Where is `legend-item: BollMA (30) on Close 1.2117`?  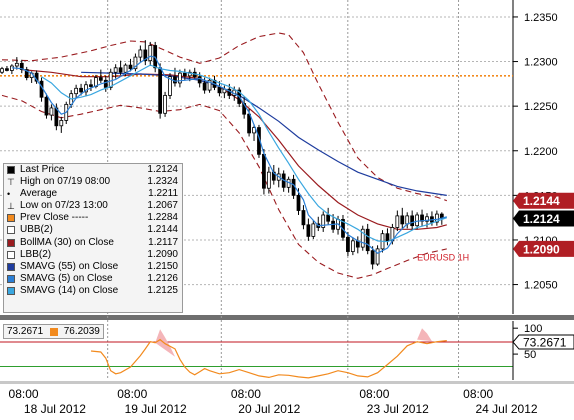
legend-item: BollMA (30) on Close 1.2117 is located at coordinates (93, 243).